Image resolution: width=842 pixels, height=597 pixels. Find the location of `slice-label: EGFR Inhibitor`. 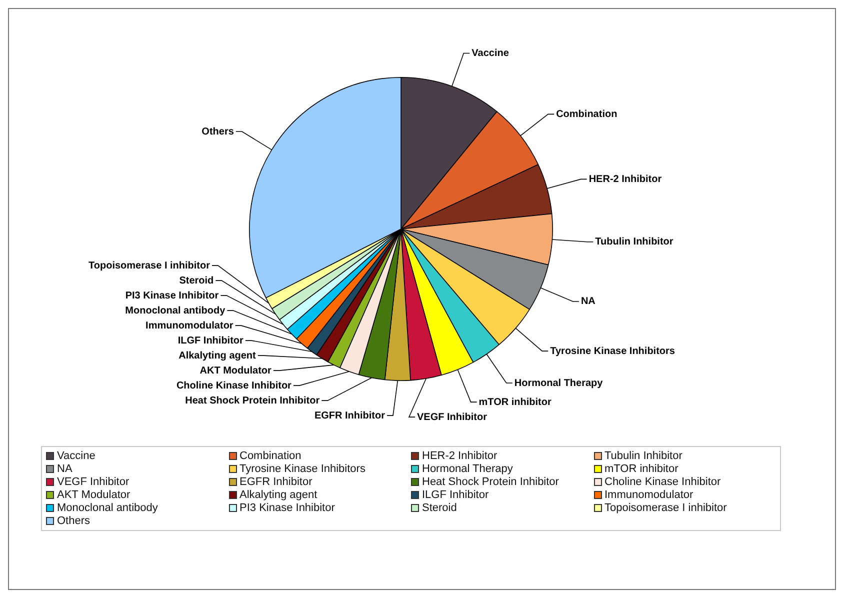

slice-label: EGFR Inhibitor is located at coordinates (350, 416).